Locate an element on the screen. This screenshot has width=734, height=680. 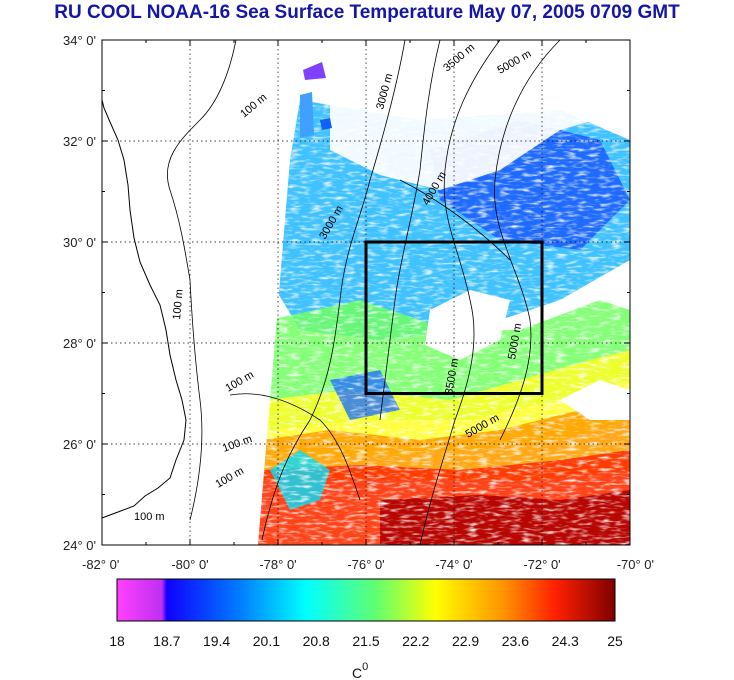
colorbar-tick-label: 22.2 is located at coordinates (415, 641).